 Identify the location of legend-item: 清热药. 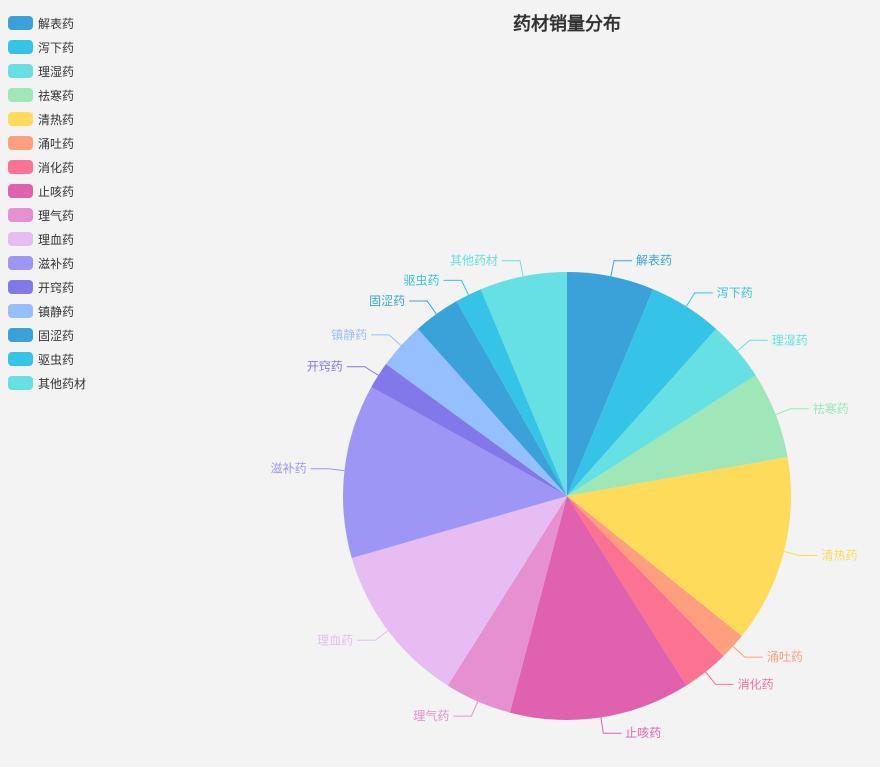
(47, 119).